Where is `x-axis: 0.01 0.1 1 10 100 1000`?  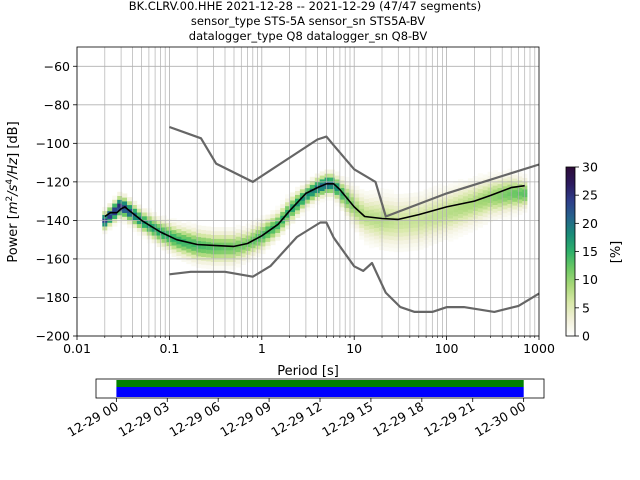
x-axis: 0.01 0.1 1 10 100 1000 is located at coordinates (309, 346).